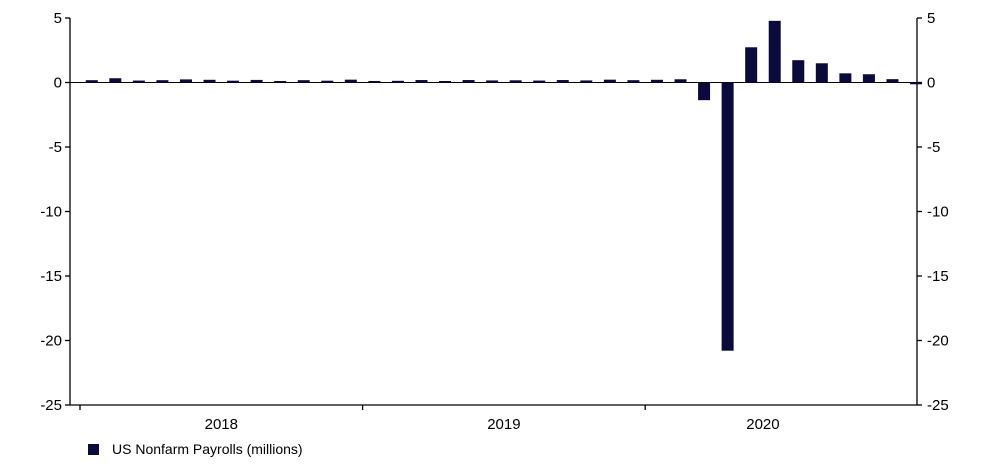 The image size is (998, 475). Describe the element at coordinates (51, 405) in the screenshot. I see `y-tick-label-left: -25` at that location.